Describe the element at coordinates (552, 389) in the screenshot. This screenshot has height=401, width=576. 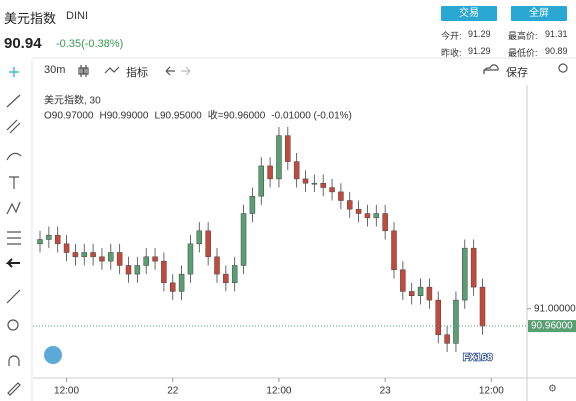
I see `settings-icon: ⚙` at that location.